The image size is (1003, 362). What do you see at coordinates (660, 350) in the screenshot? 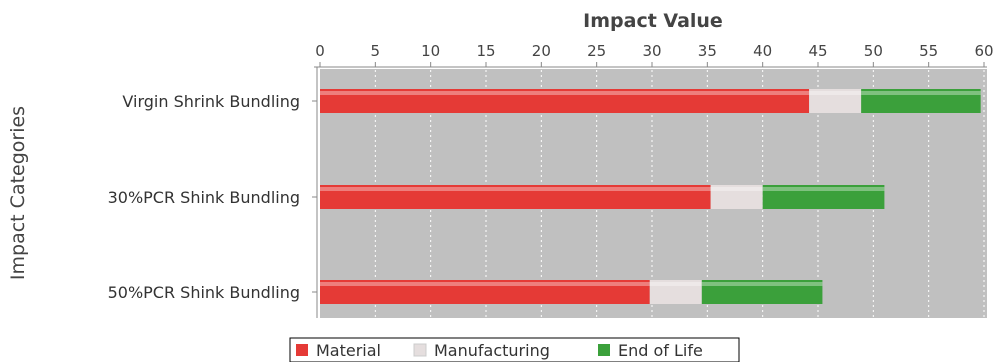
I see `legend-label: End of Life` at bounding box center [660, 350].